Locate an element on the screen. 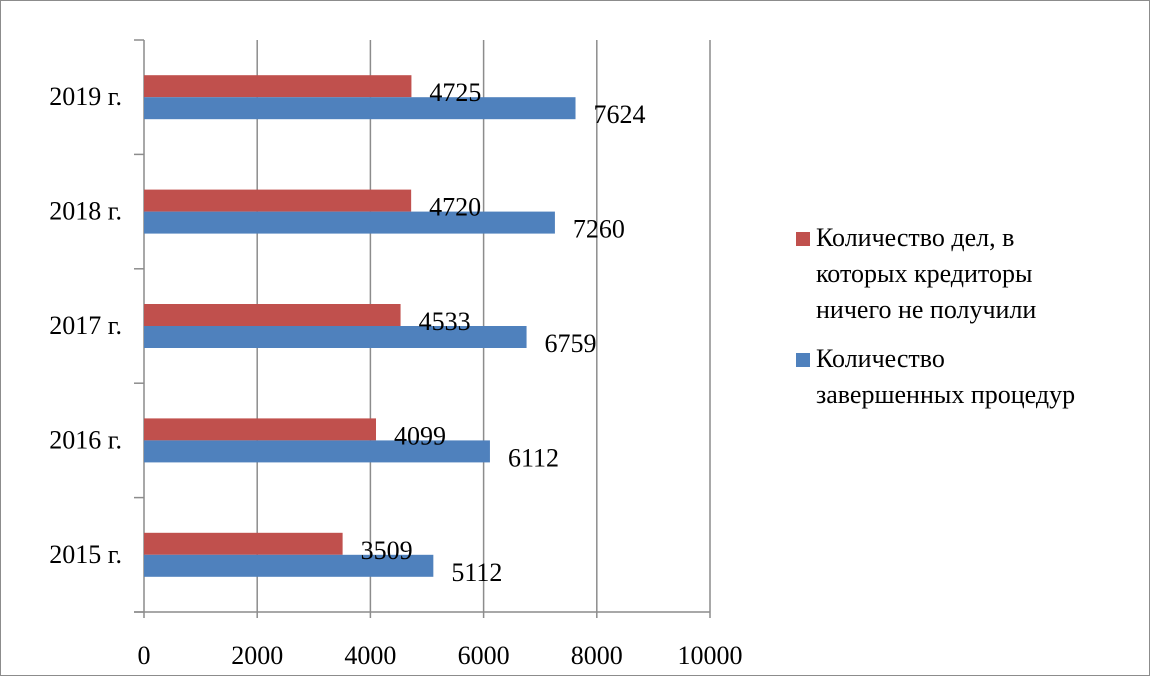  legend-label: завершенных процедур is located at coordinates (945, 394).